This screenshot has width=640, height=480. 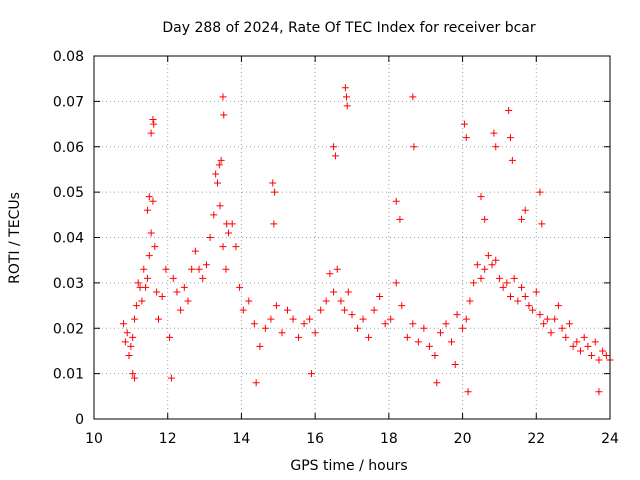 What do you see at coordinates (68, 329) in the screenshot?
I see `y-tick-label: 0.02` at bounding box center [68, 329].